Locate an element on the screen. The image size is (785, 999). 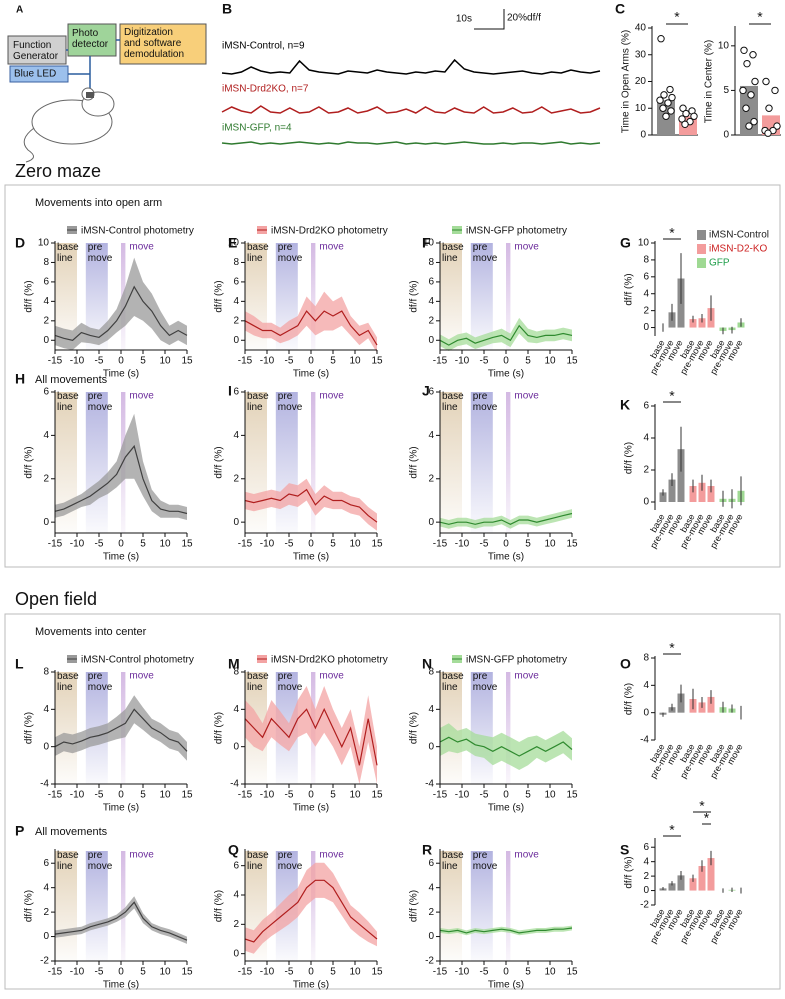
legend-label: iMSN-GFP photometry is located at coordinates (516, 660).